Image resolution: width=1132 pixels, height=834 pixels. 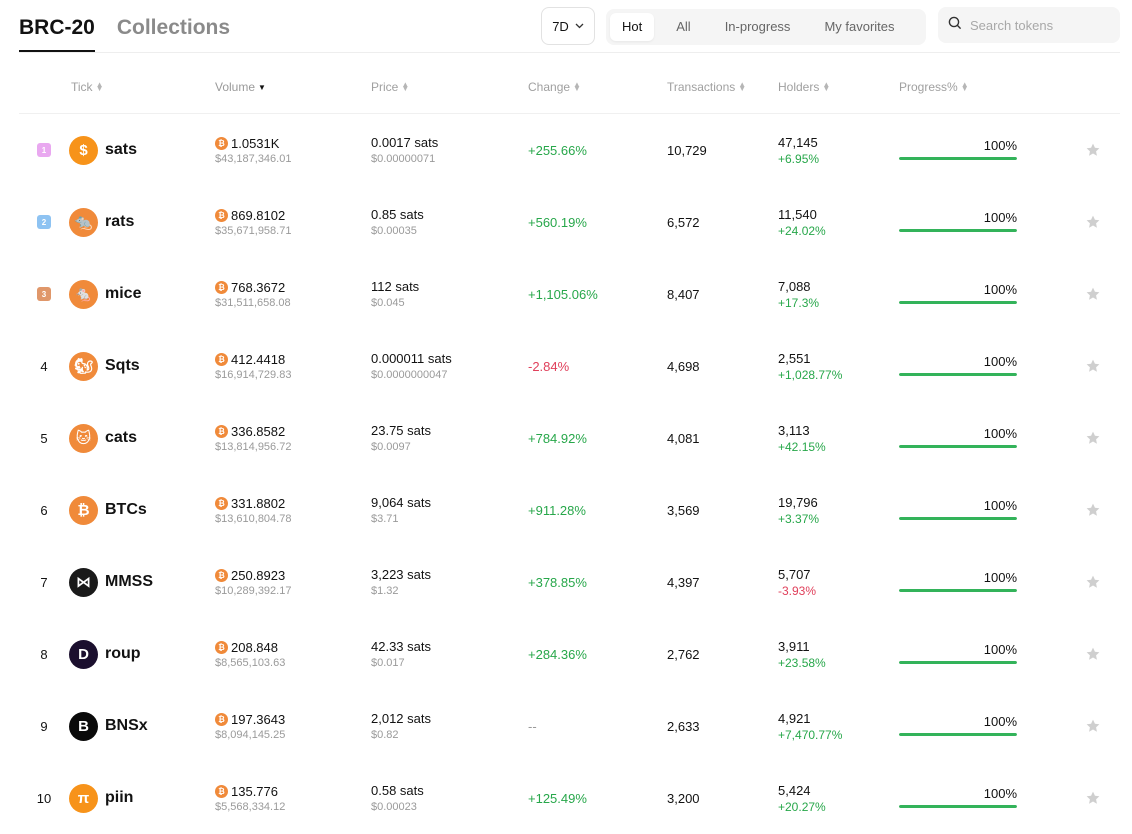 I want to click on tick-name: BNSx, so click(x=126, y=725).